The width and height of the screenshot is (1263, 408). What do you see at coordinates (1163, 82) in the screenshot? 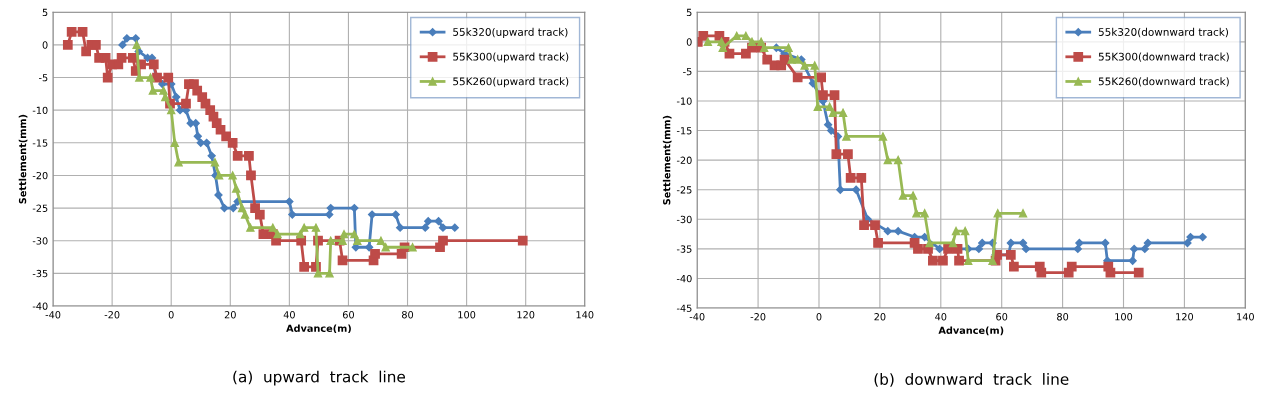
I see `legend-label: 55K260(downward track)` at bounding box center [1163, 82].